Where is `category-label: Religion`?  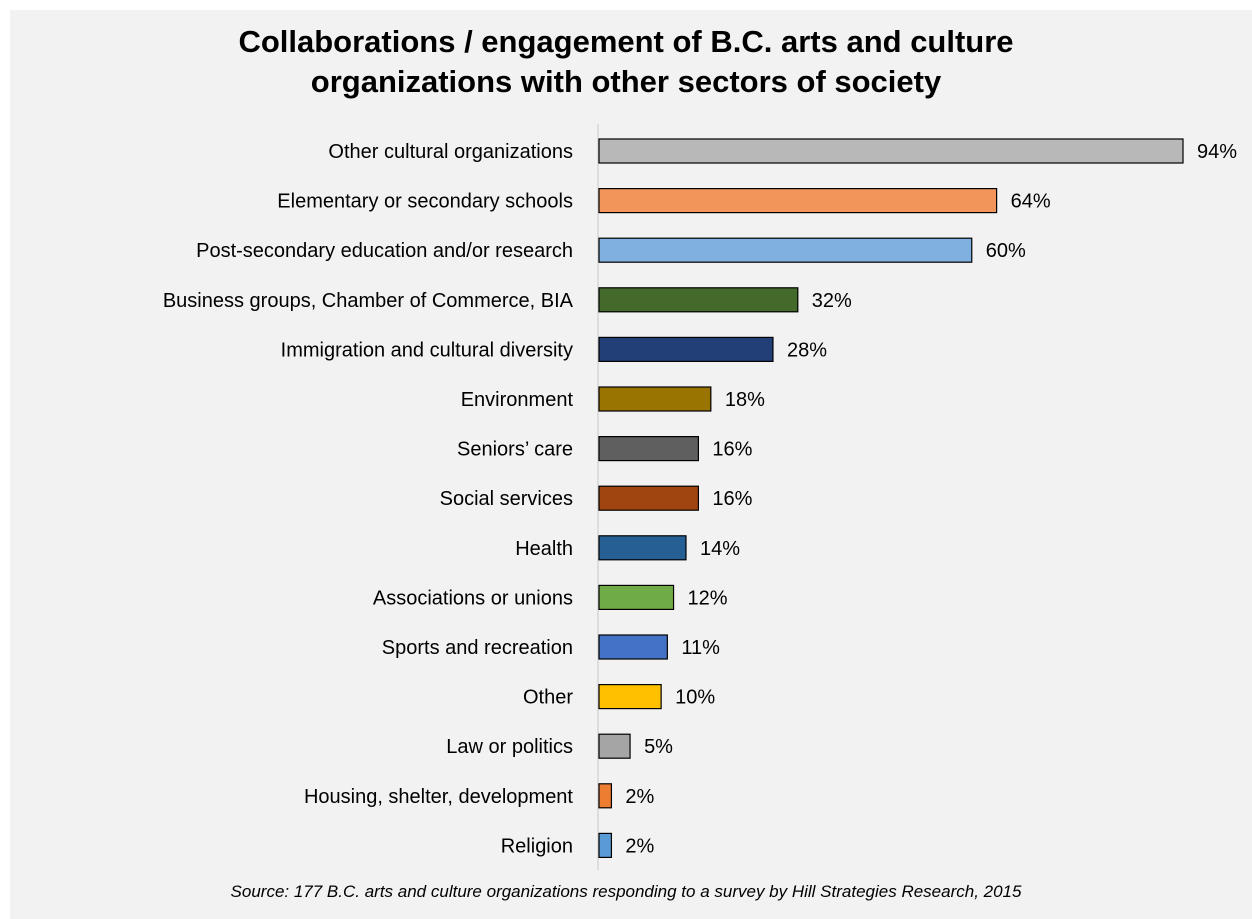
category-label: Religion is located at coordinates (537, 846).